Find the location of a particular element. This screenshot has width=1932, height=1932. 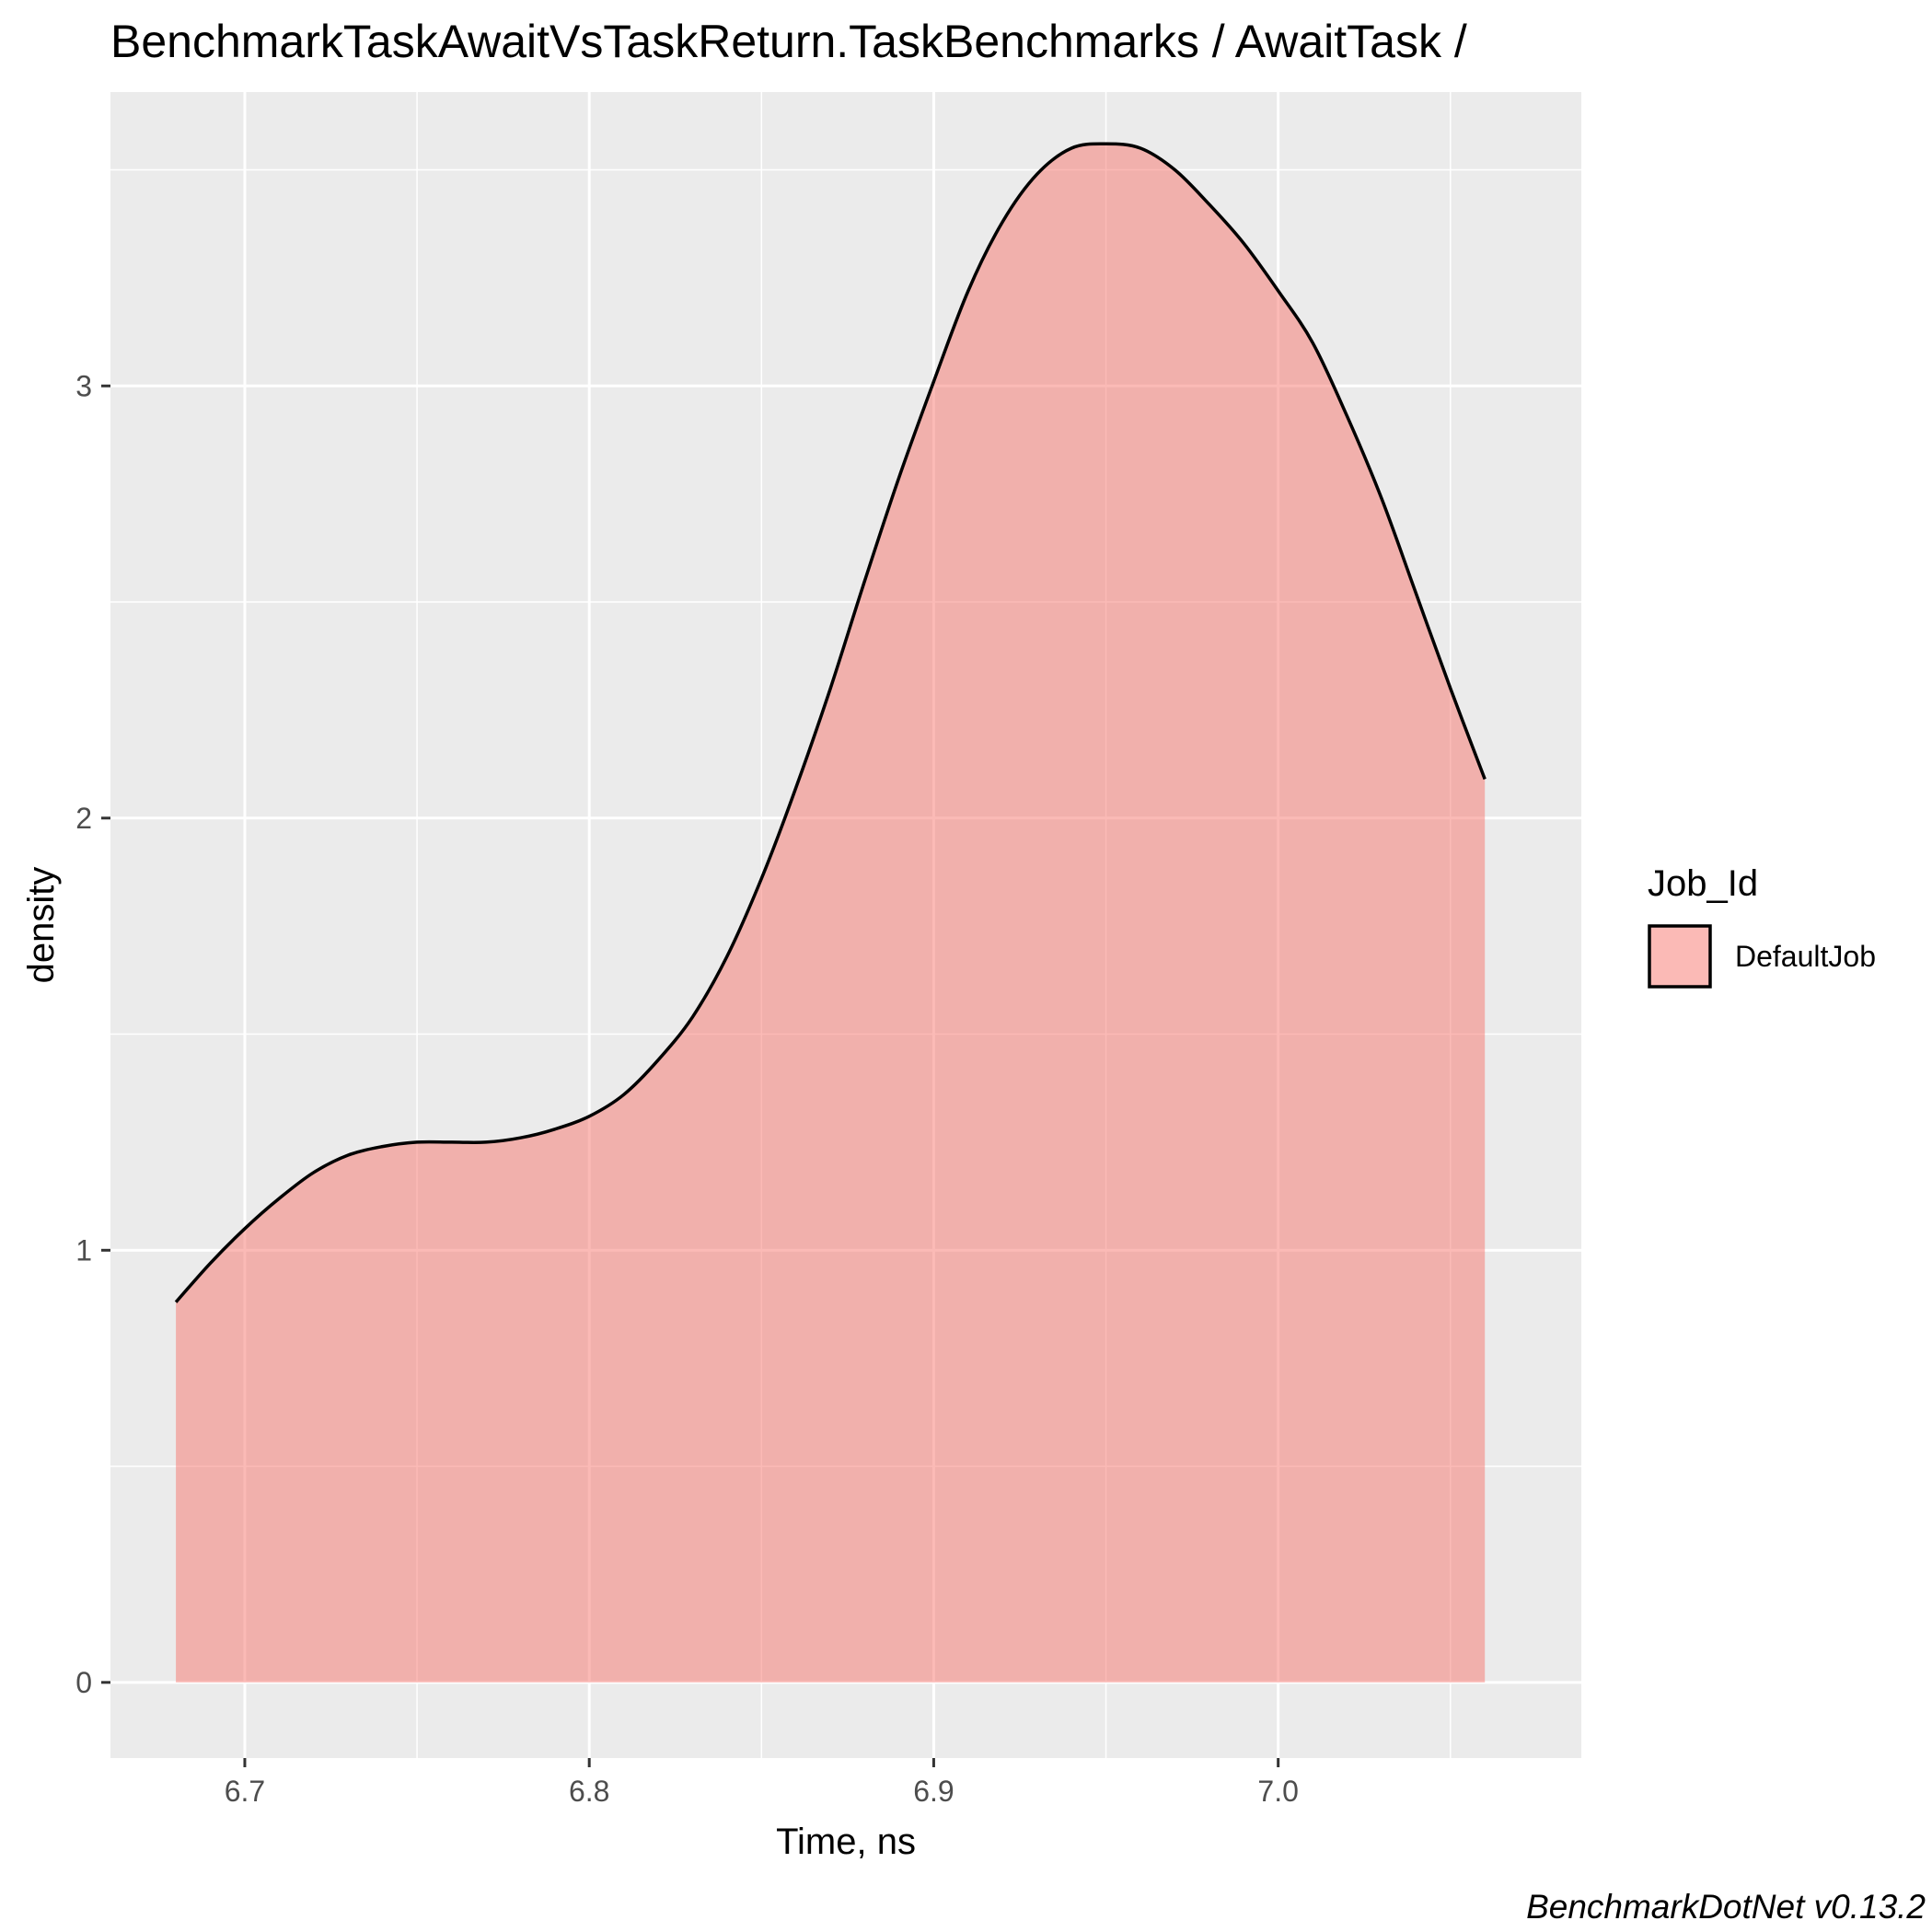

legend-title: Job_Id is located at coordinates (1703, 884).